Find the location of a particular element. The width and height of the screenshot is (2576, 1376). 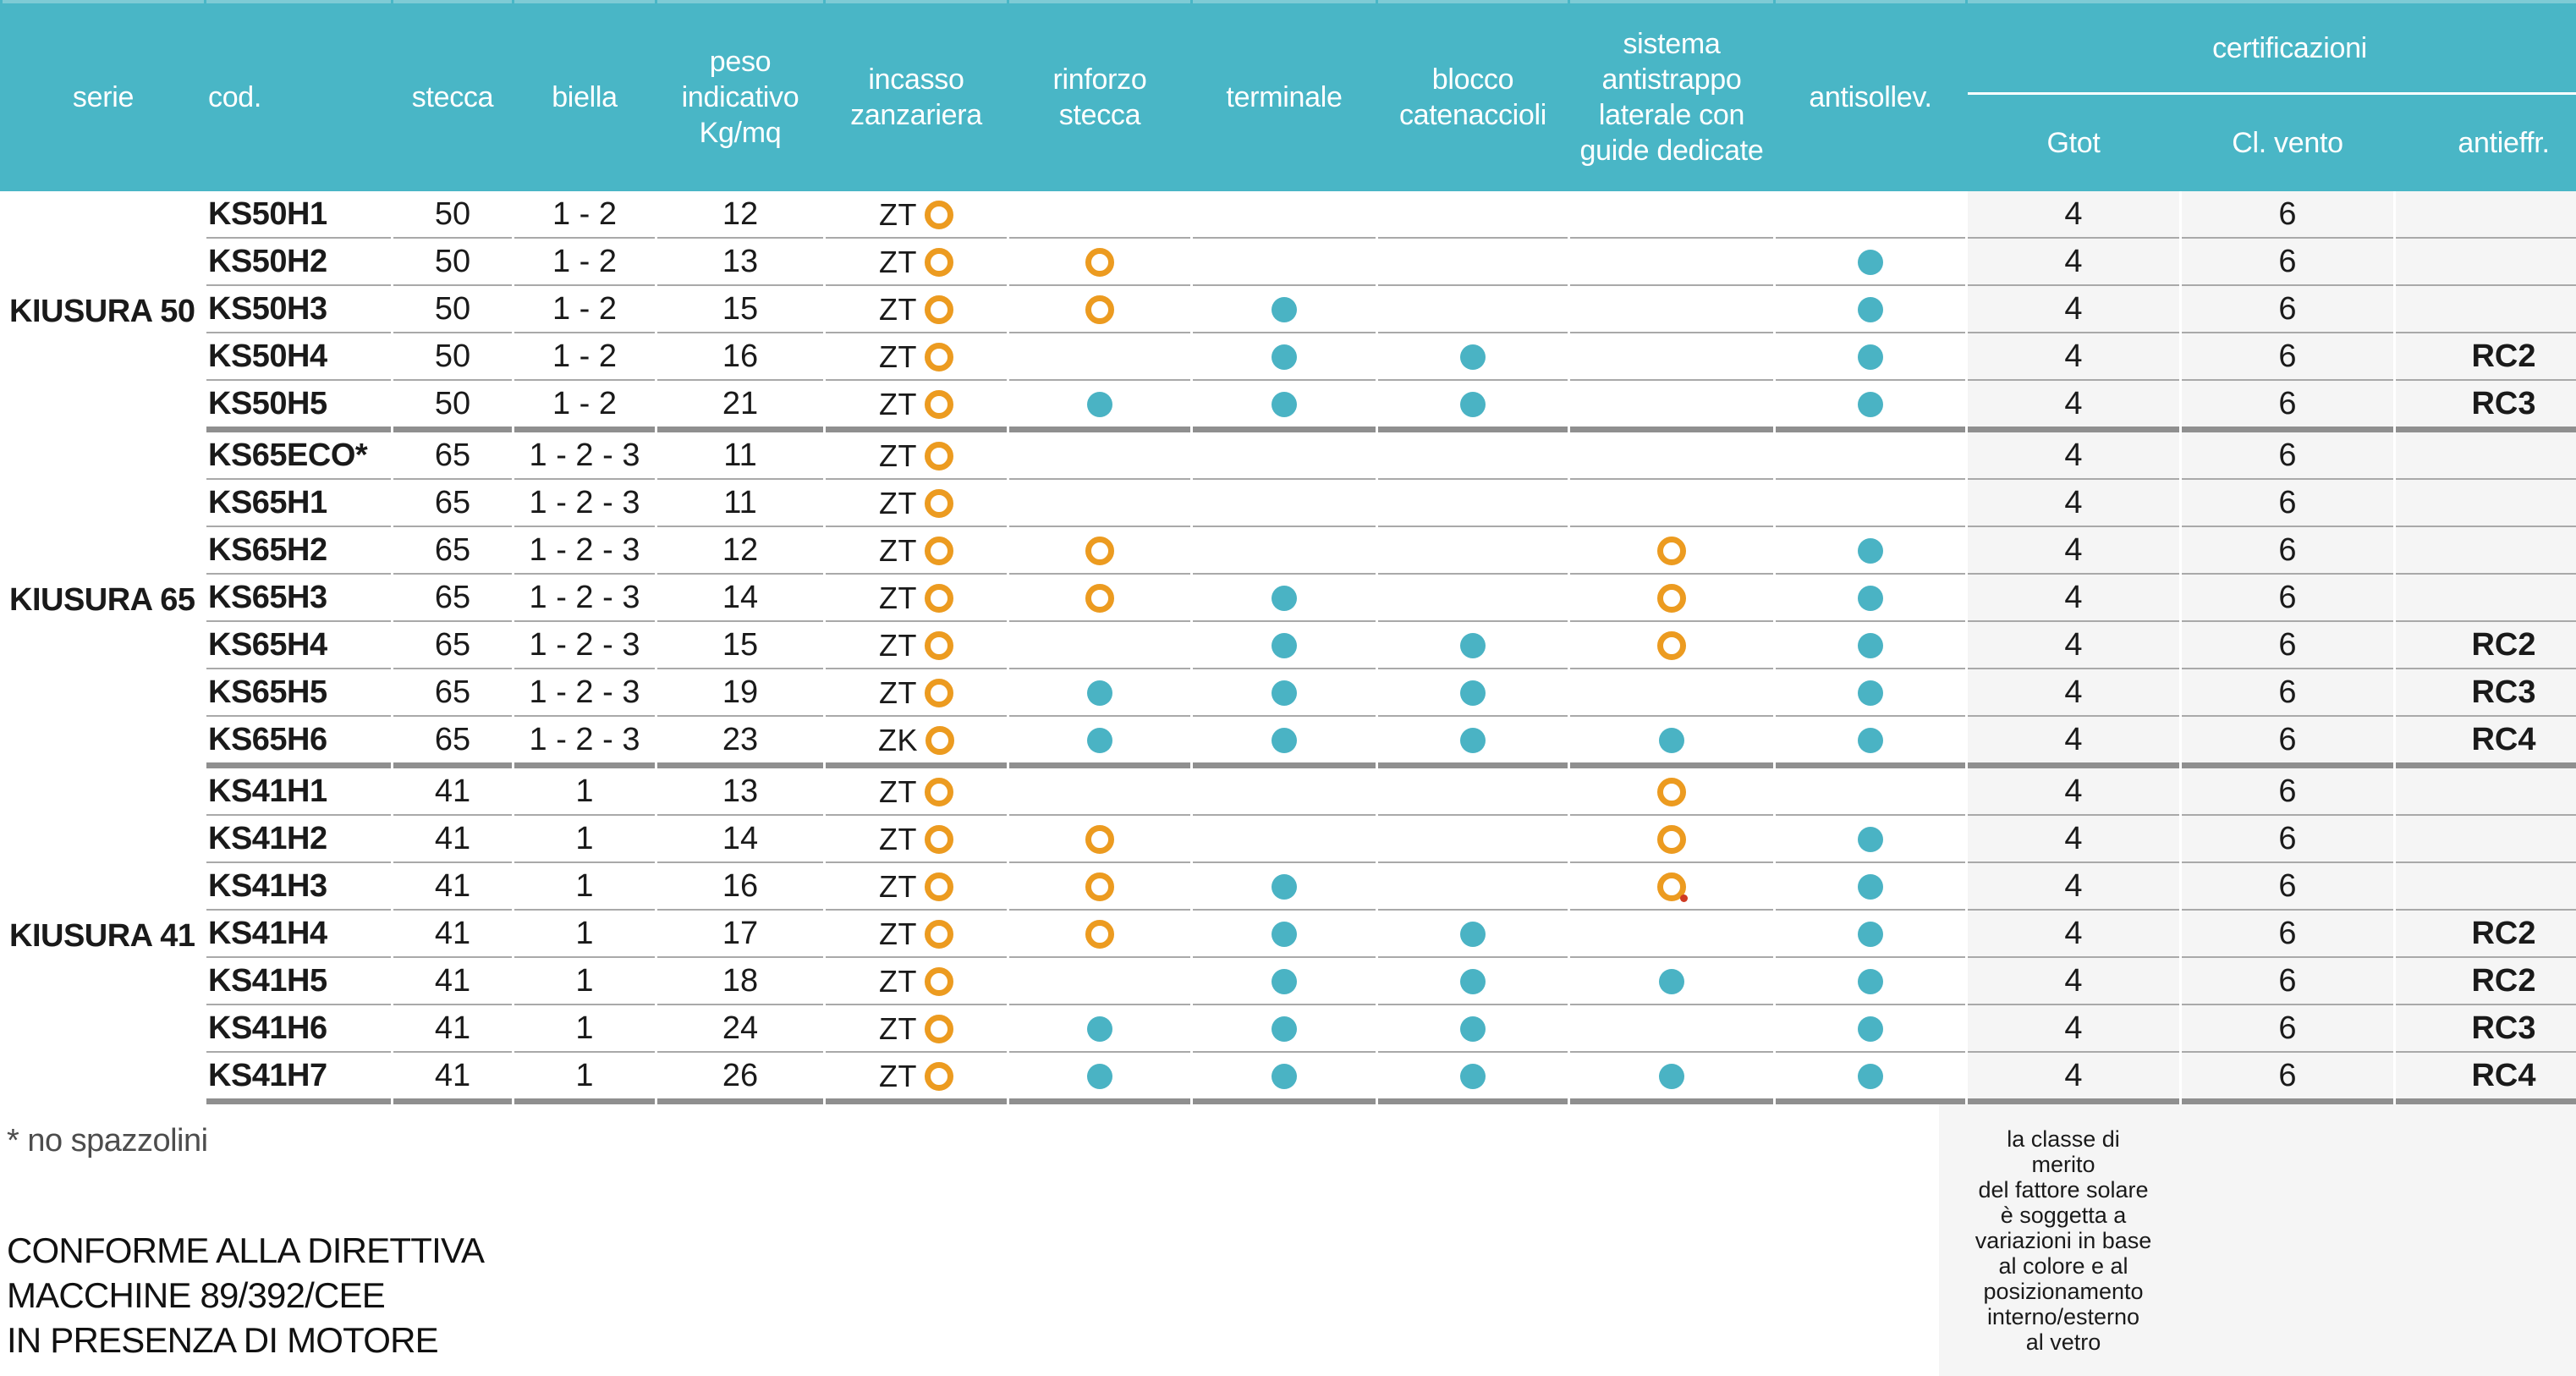

peso-cell: 23 is located at coordinates (740, 742).